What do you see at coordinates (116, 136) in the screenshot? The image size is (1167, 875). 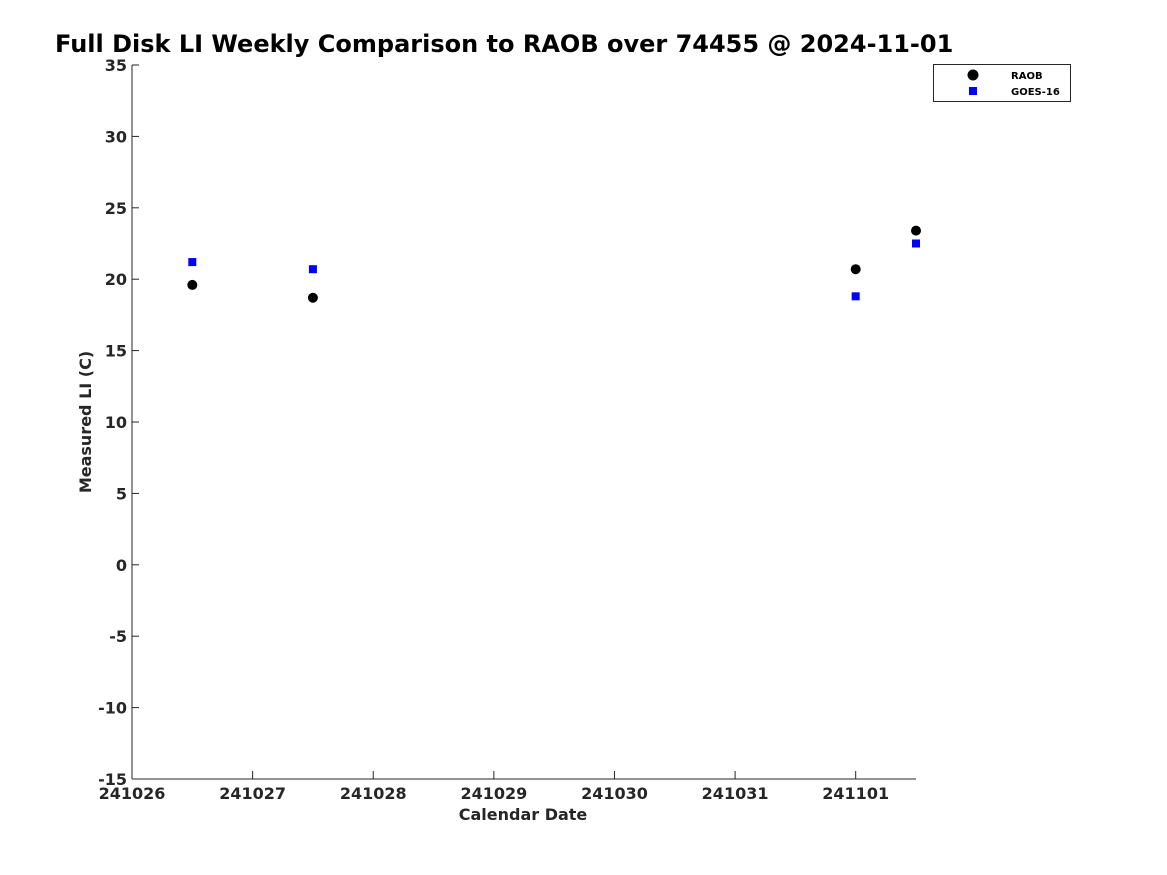 I see `y-tick-label: 30` at bounding box center [116, 136].